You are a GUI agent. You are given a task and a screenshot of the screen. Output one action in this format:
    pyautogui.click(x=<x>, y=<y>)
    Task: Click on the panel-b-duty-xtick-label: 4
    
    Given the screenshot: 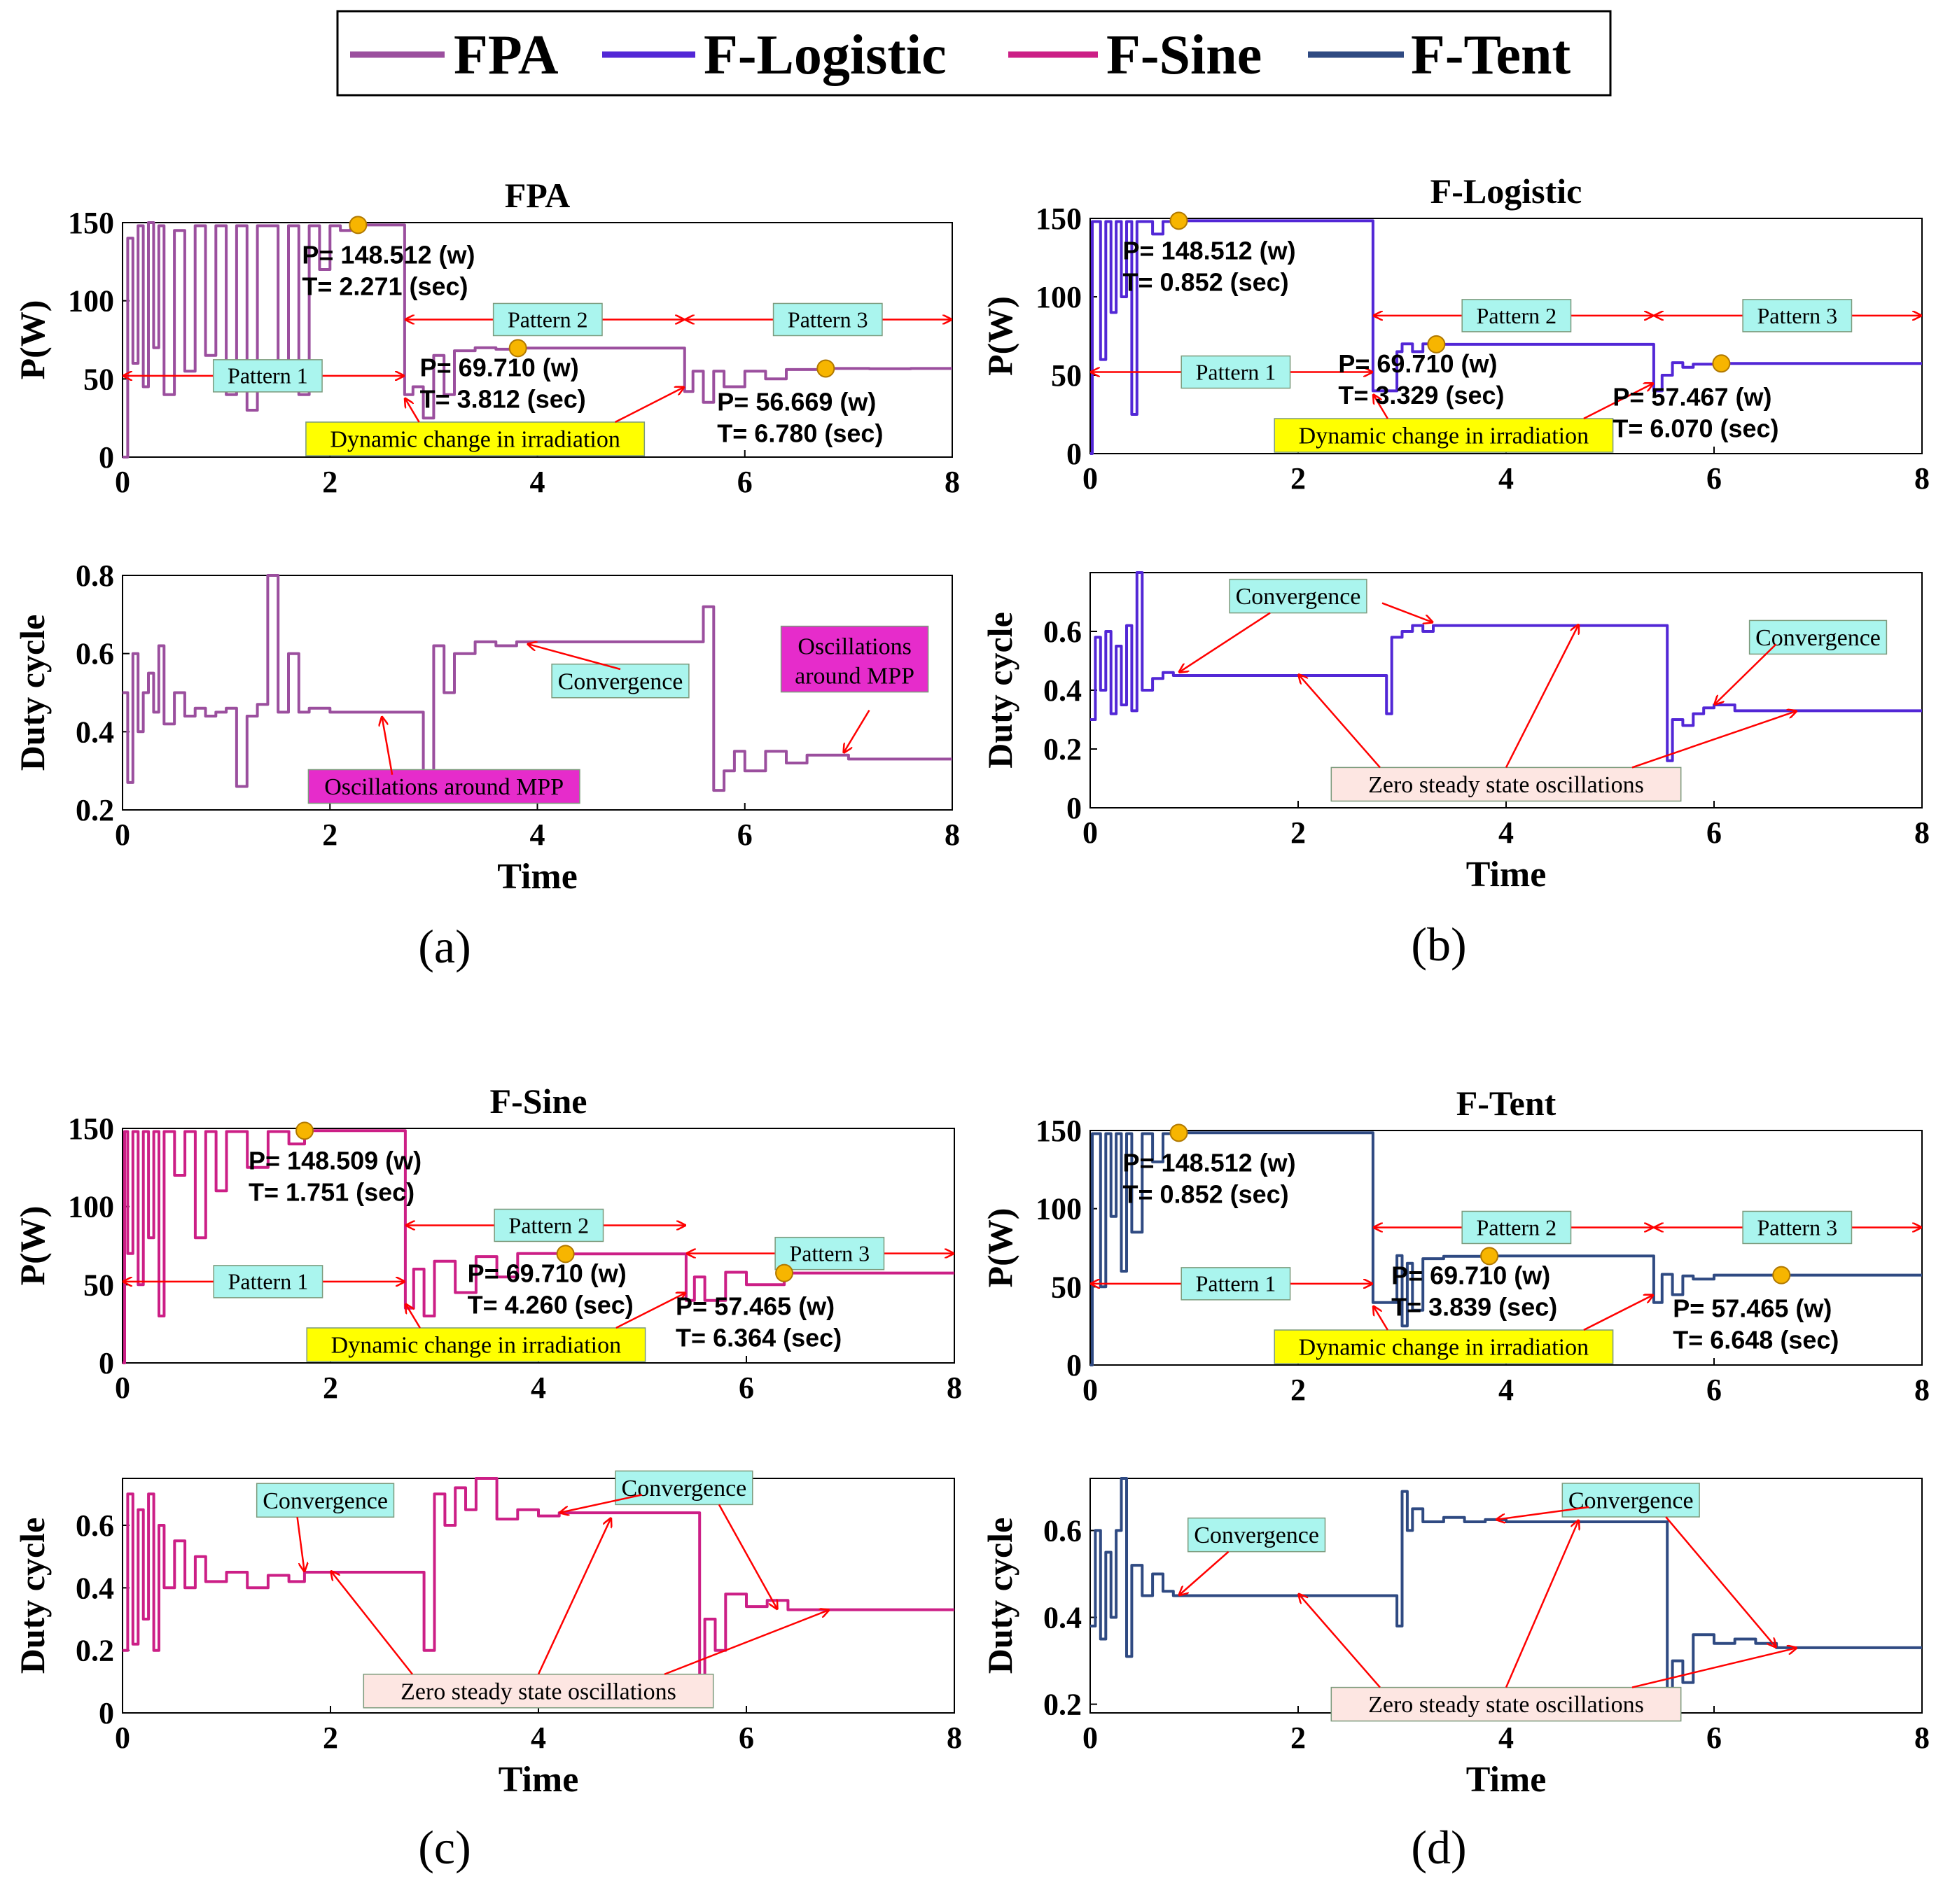 What is the action you would take?
    pyautogui.click(x=1506, y=833)
    